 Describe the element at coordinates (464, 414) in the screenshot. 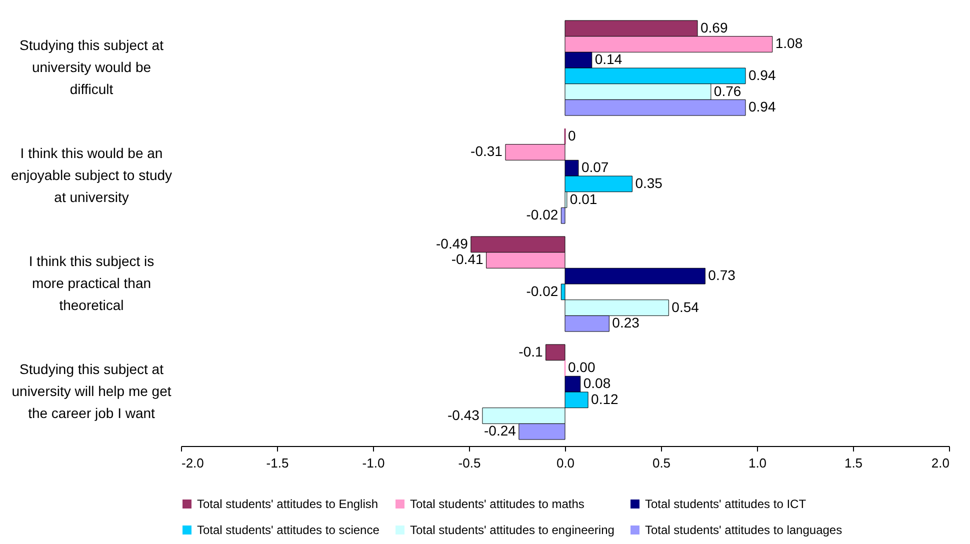

I see `data-label: -0.43` at that location.